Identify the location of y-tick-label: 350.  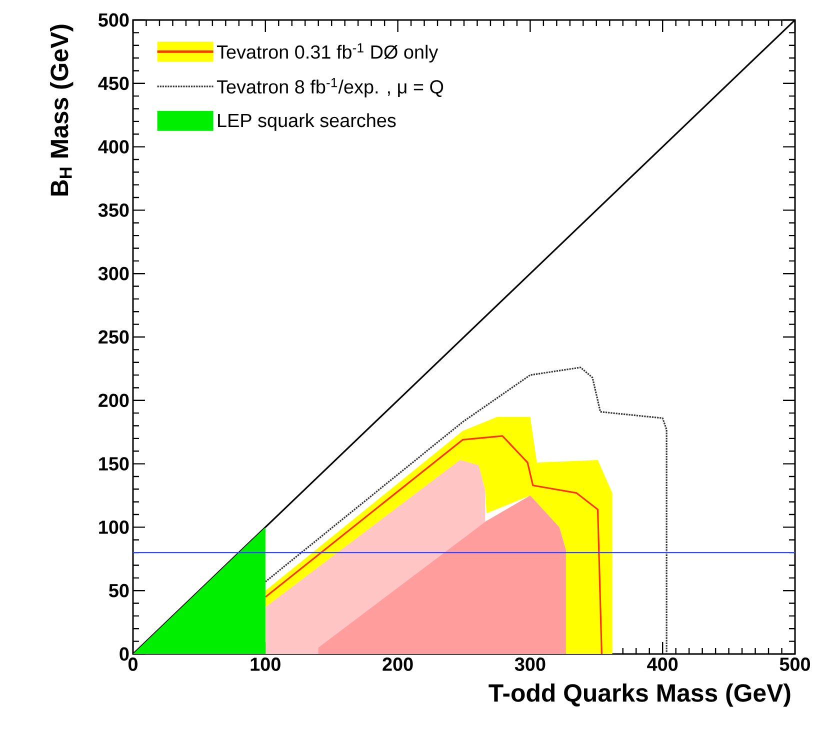
(113, 210).